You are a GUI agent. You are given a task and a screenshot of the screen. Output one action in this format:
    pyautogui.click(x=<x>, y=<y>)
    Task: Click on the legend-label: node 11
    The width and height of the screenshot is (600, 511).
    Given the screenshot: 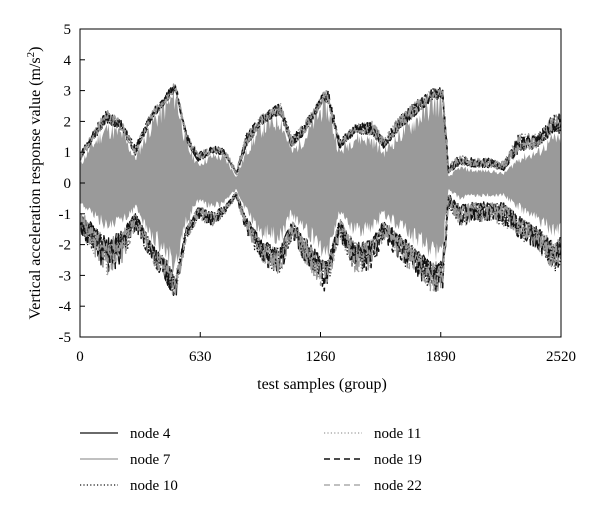 What is the action you would take?
    pyautogui.click(x=397, y=434)
    